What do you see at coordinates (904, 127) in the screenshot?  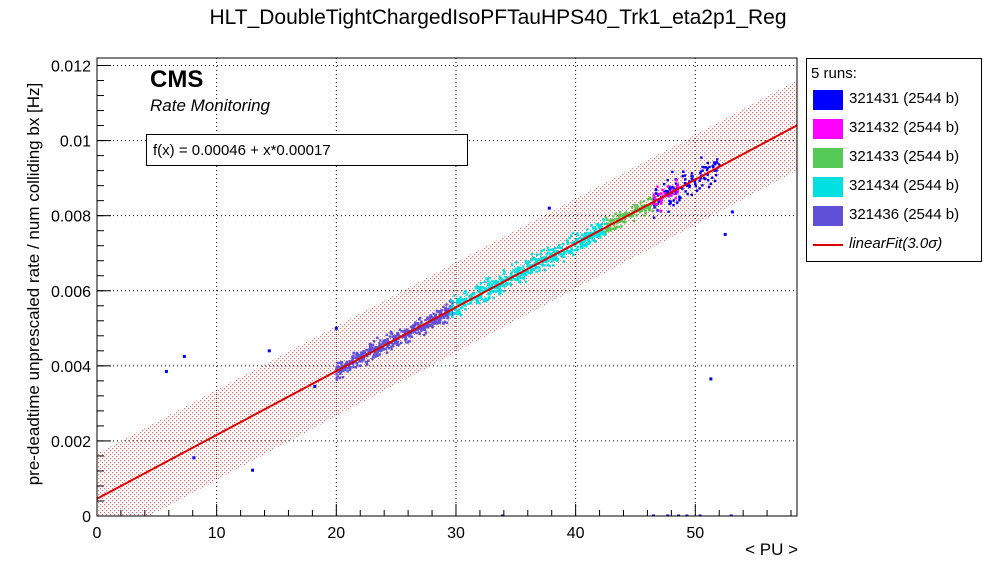 I see `legend-label-321432: 321432 (2544 b)` at bounding box center [904, 127].